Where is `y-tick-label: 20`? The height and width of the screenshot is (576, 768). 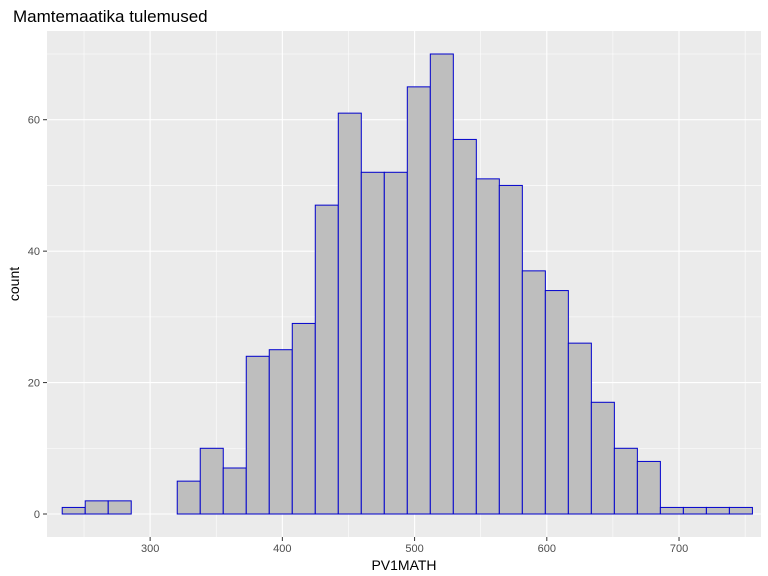 y-tick-label: 20 is located at coordinates (34, 384).